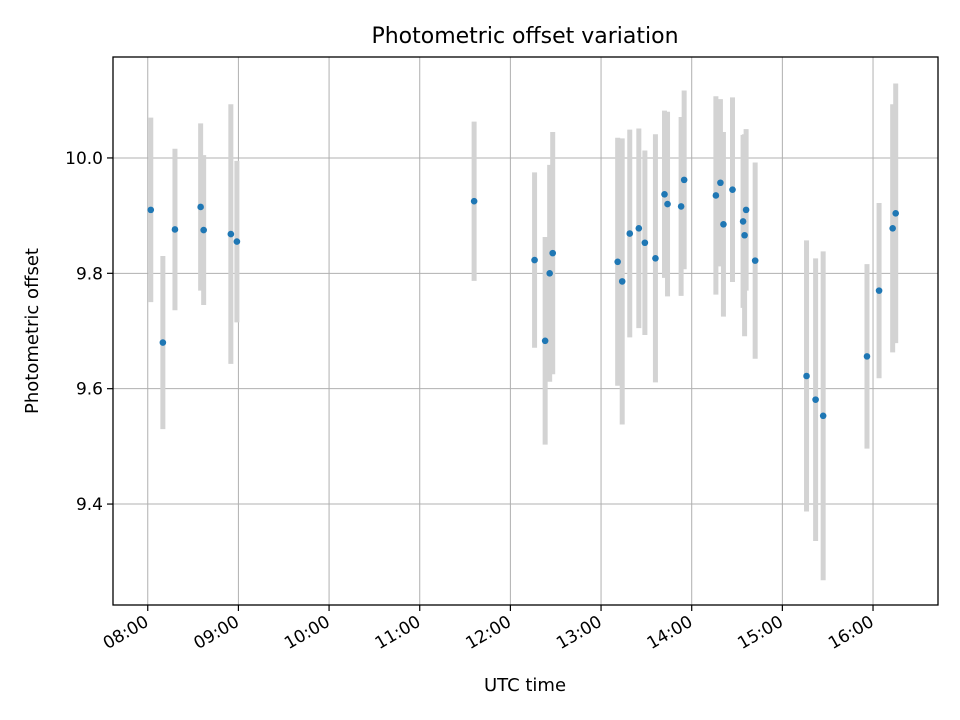 This screenshot has width=960, height=720. What do you see at coordinates (670, 633) in the screenshot?
I see `x-tick-label: 14:00` at bounding box center [670, 633].